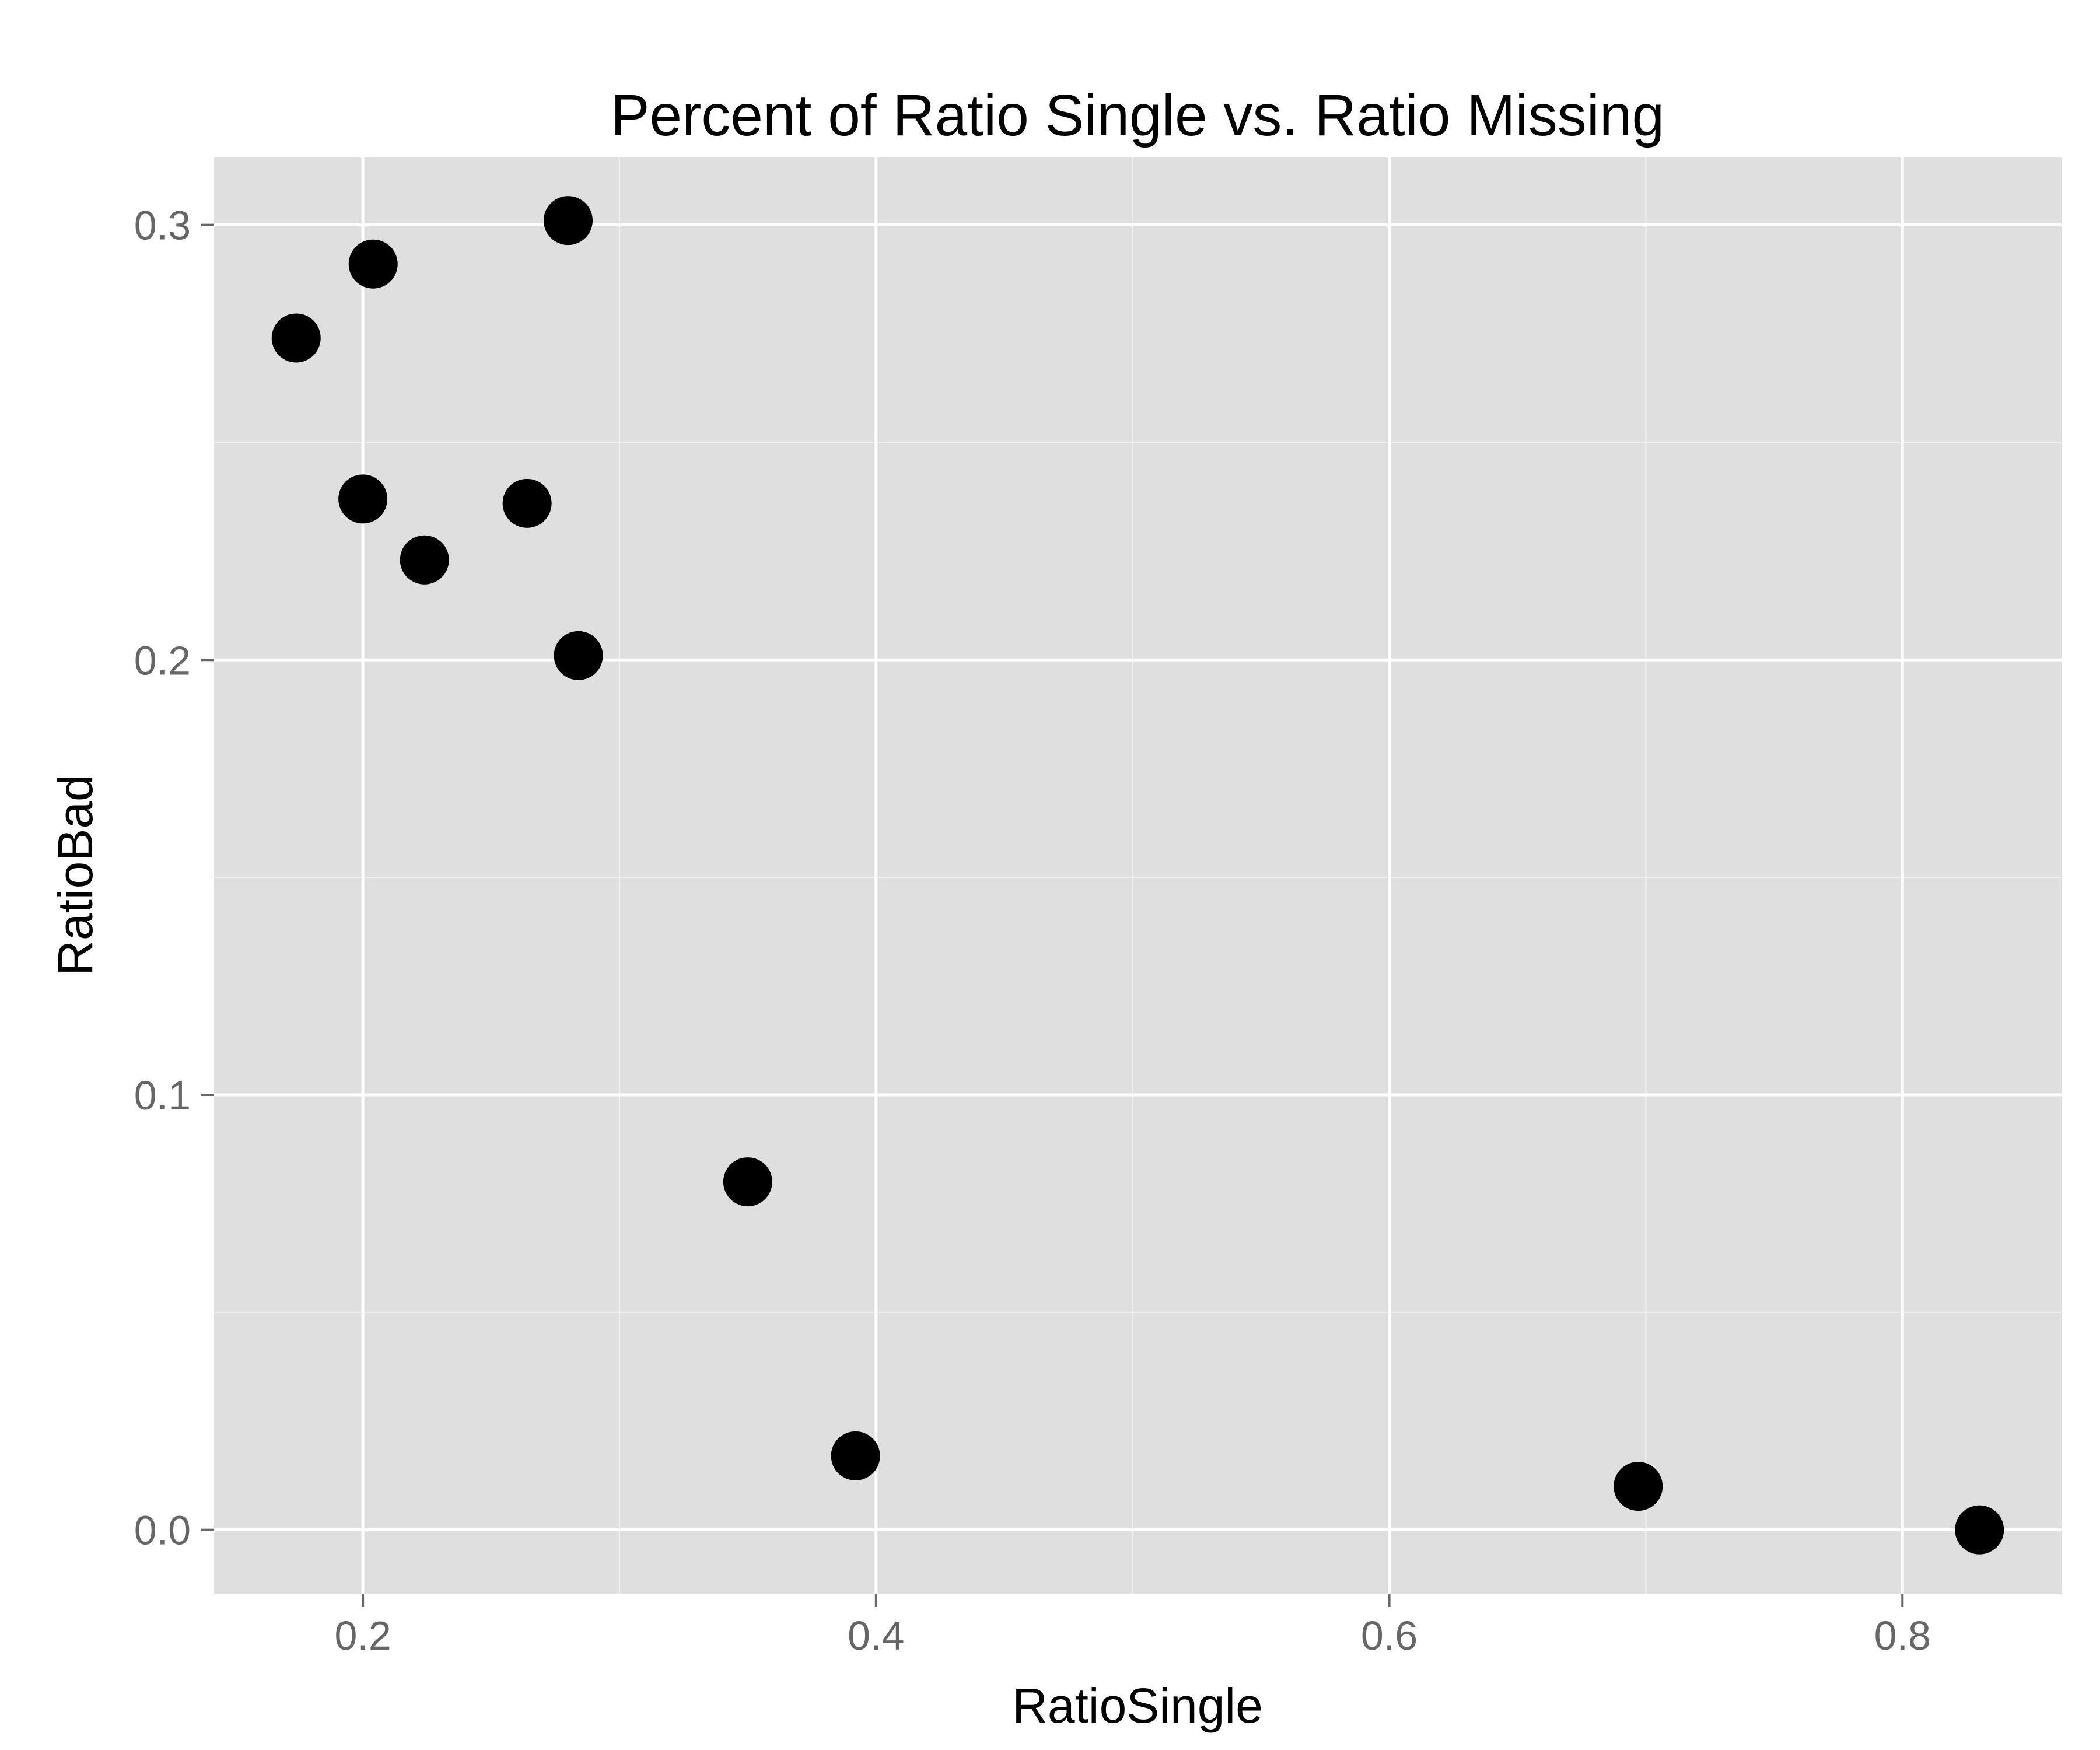  Describe the element at coordinates (162, 1531) in the screenshot. I see `y-tick-label: 0.0` at that location.